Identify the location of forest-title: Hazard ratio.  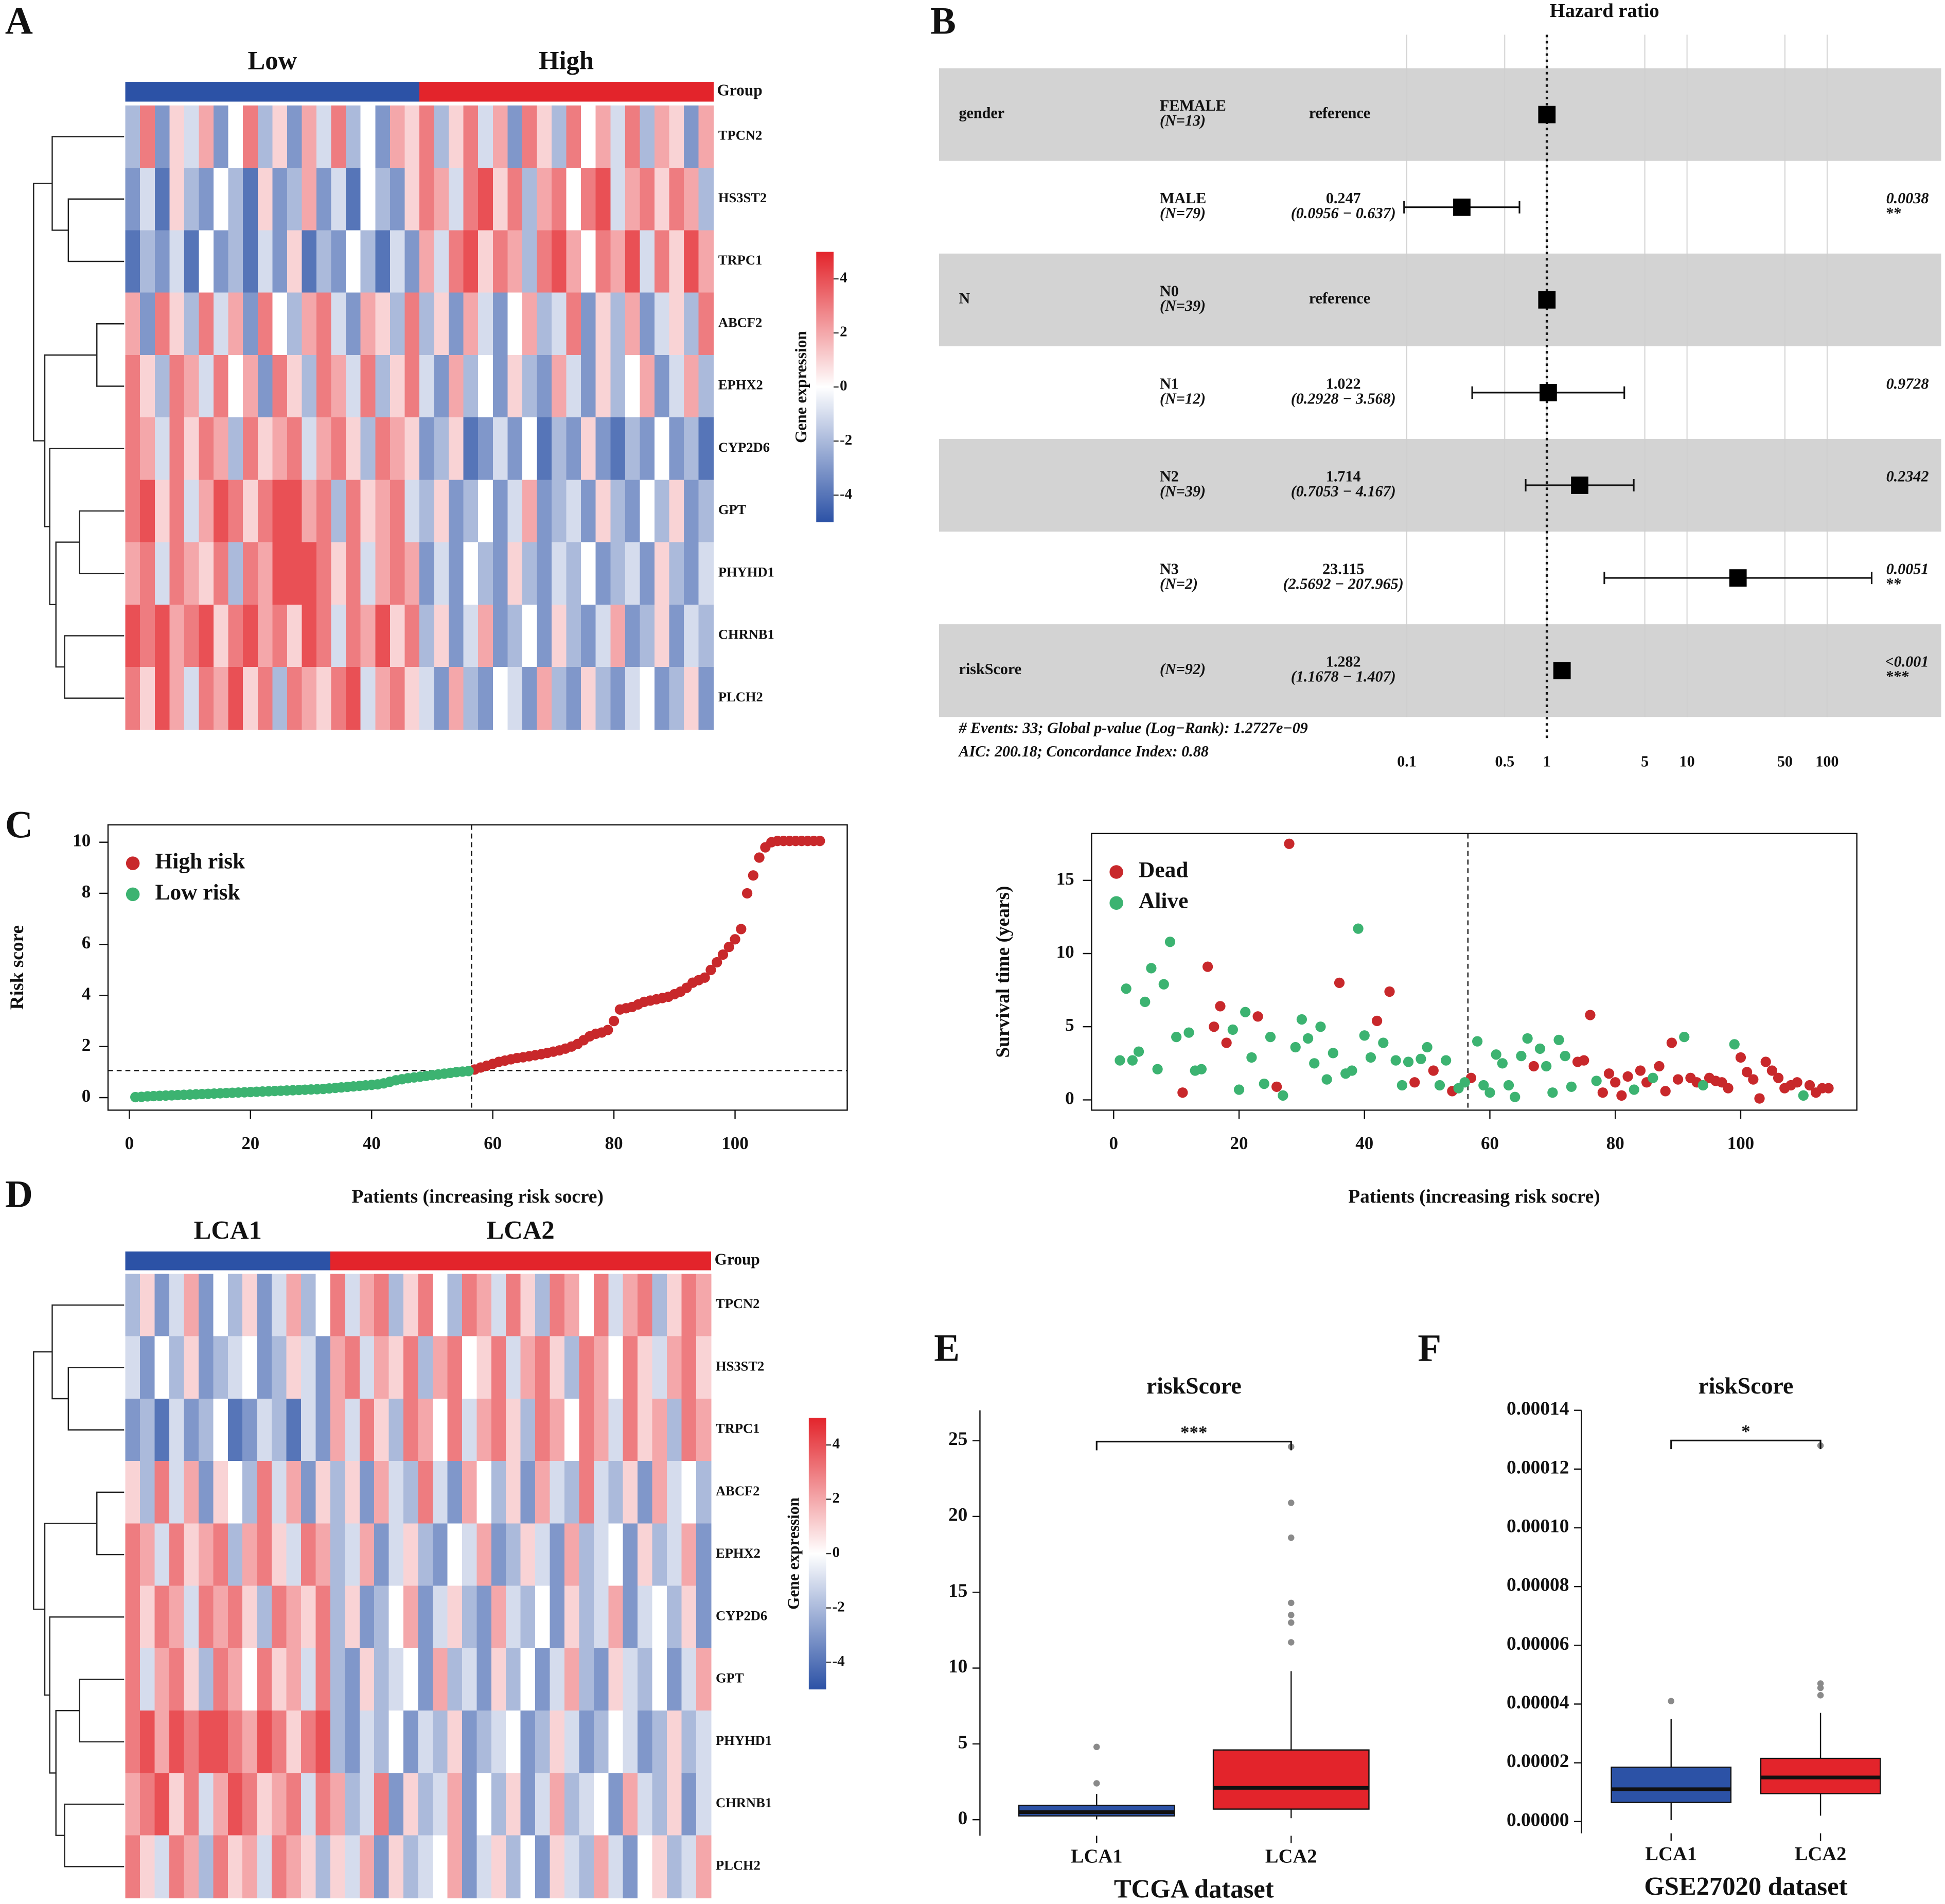
(1604, 11).